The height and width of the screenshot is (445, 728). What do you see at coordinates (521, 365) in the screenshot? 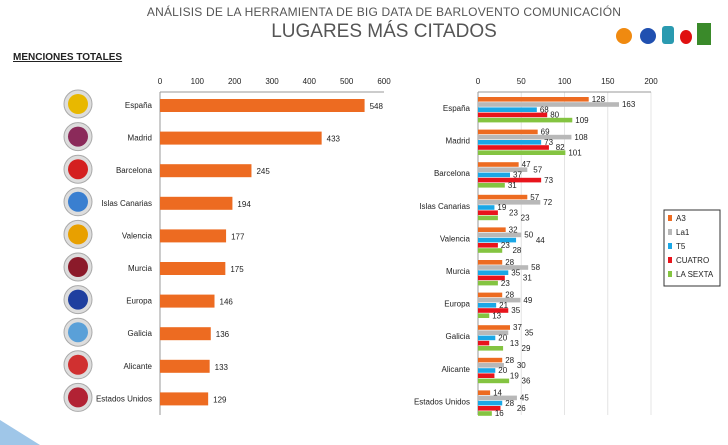
I see `data-label: 30` at bounding box center [521, 365].